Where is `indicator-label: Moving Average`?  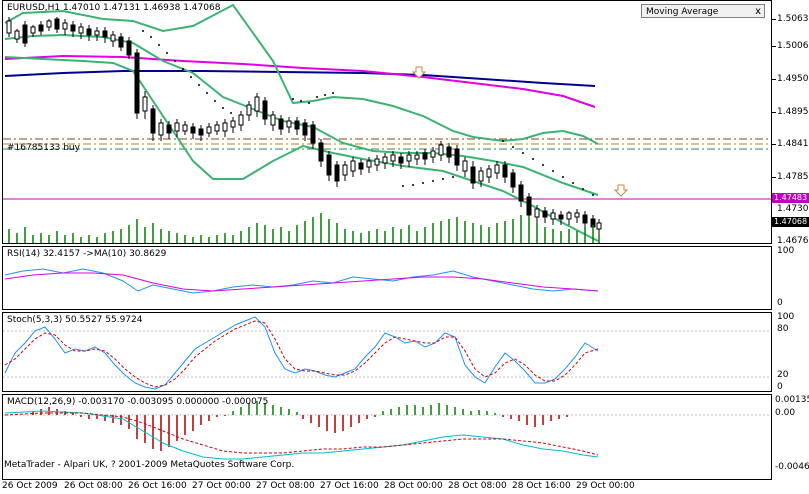
indicator-label: Moving Average is located at coordinates (682, 12).